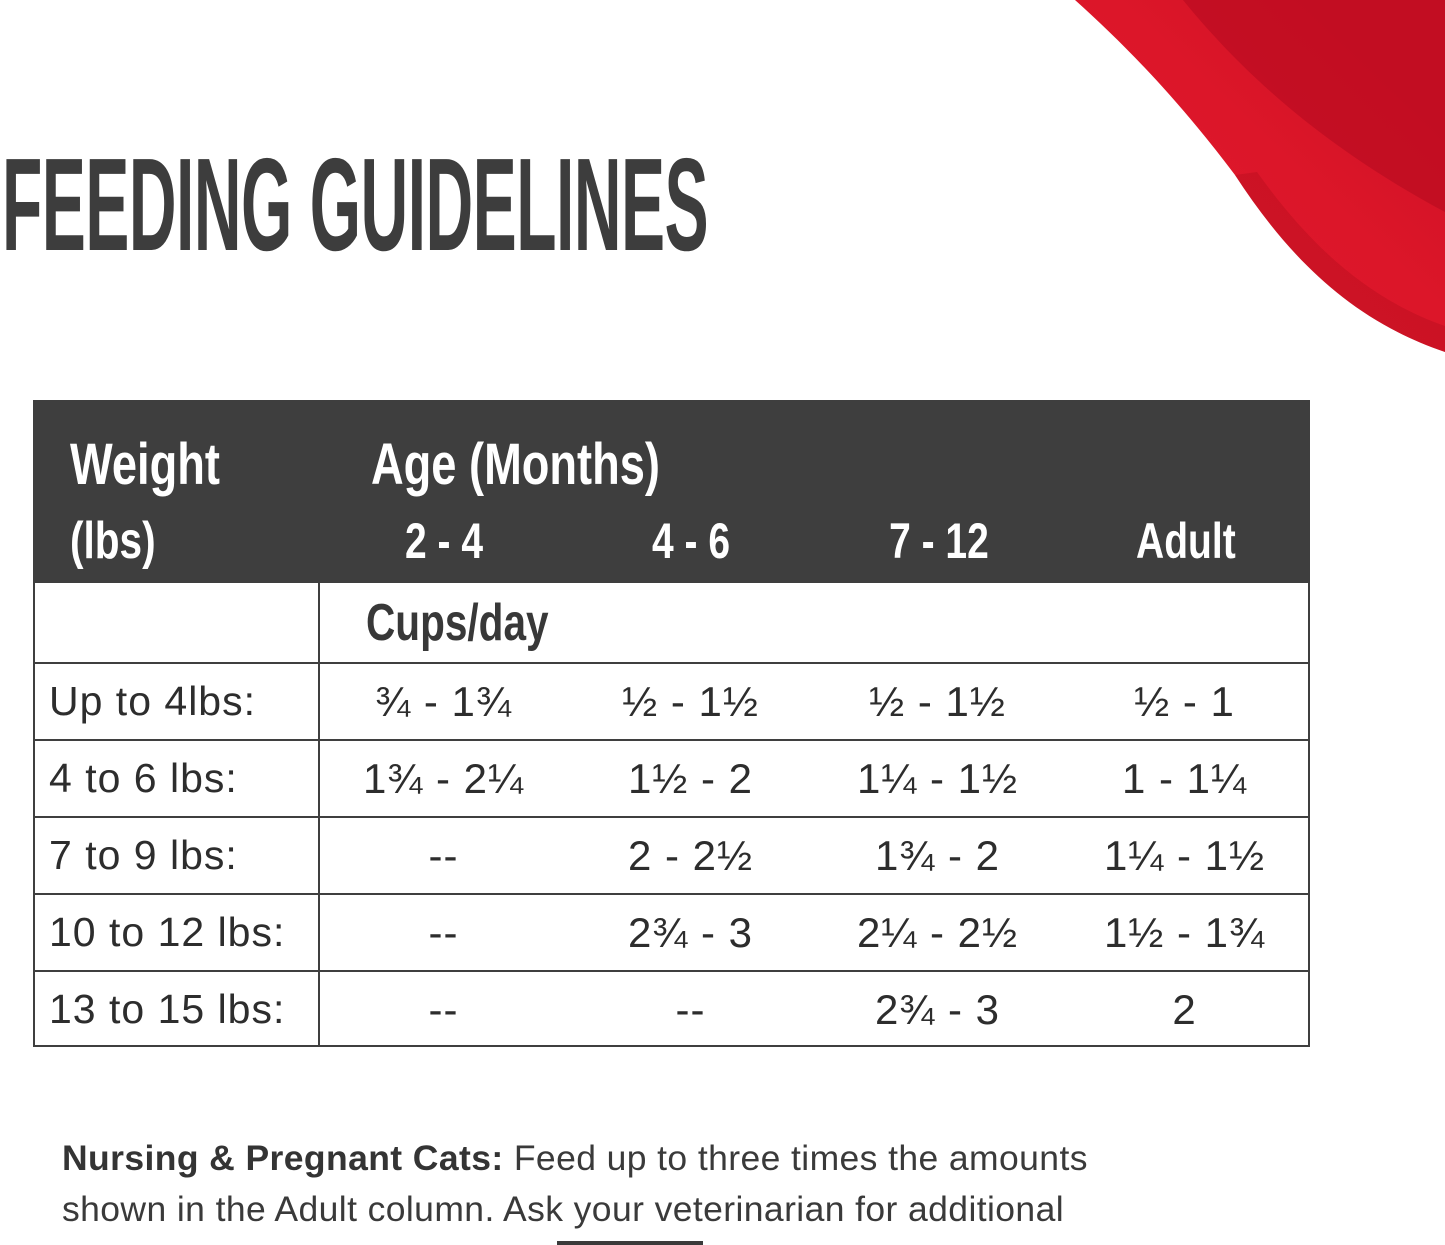 The height and width of the screenshot is (1245, 1445). What do you see at coordinates (1184, 931) in the screenshot?
I see `table-cell: 1½ - 1¾` at bounding box center [1184, 931].